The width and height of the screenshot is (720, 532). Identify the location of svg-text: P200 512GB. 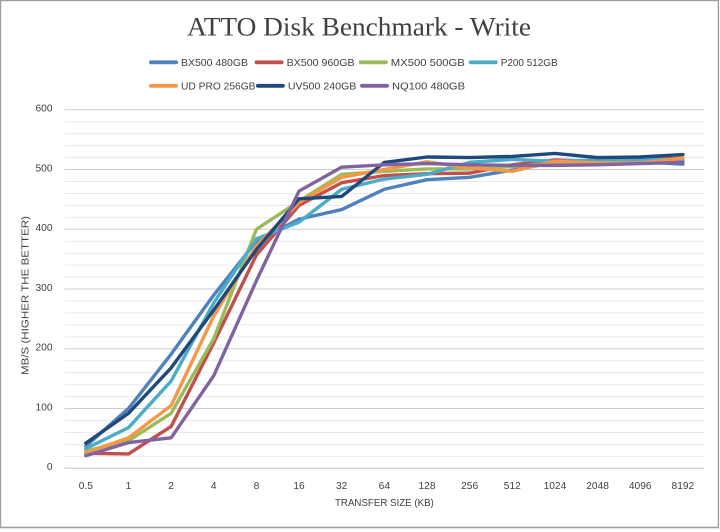
(529, 63).